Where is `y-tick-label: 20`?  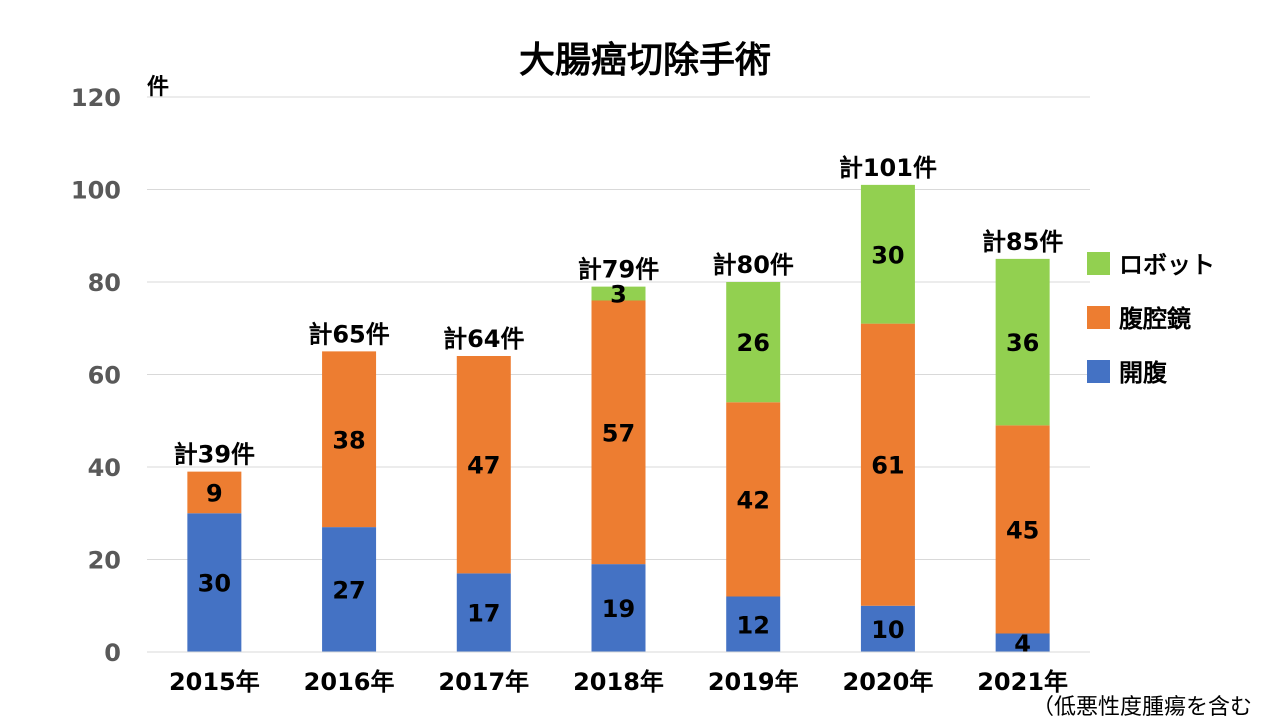 y-tick-label: 20 is located at coordinates (104, 561).